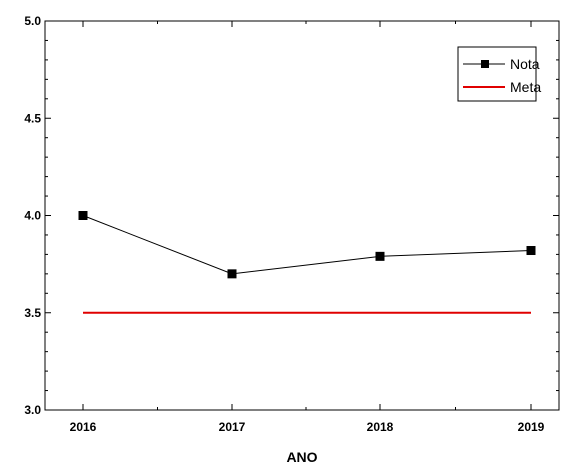 The height and width of the screenshot is (468, 563). What do you see at coordinates (485, 64) in the screenshot?
I see `legend-nota-marker` at bounding box center [485, 64].